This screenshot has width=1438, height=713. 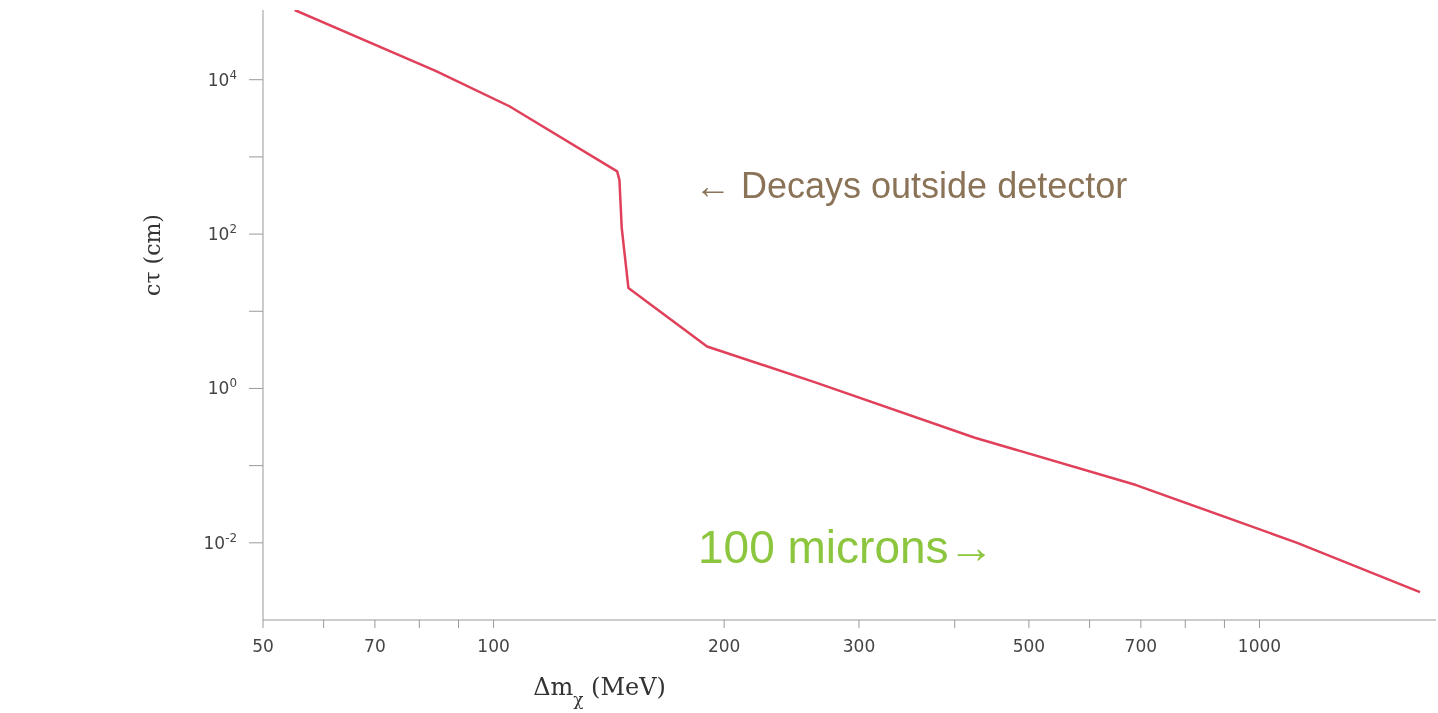 I want to click on x-tick-label: 300, so click(x=859, y=646).